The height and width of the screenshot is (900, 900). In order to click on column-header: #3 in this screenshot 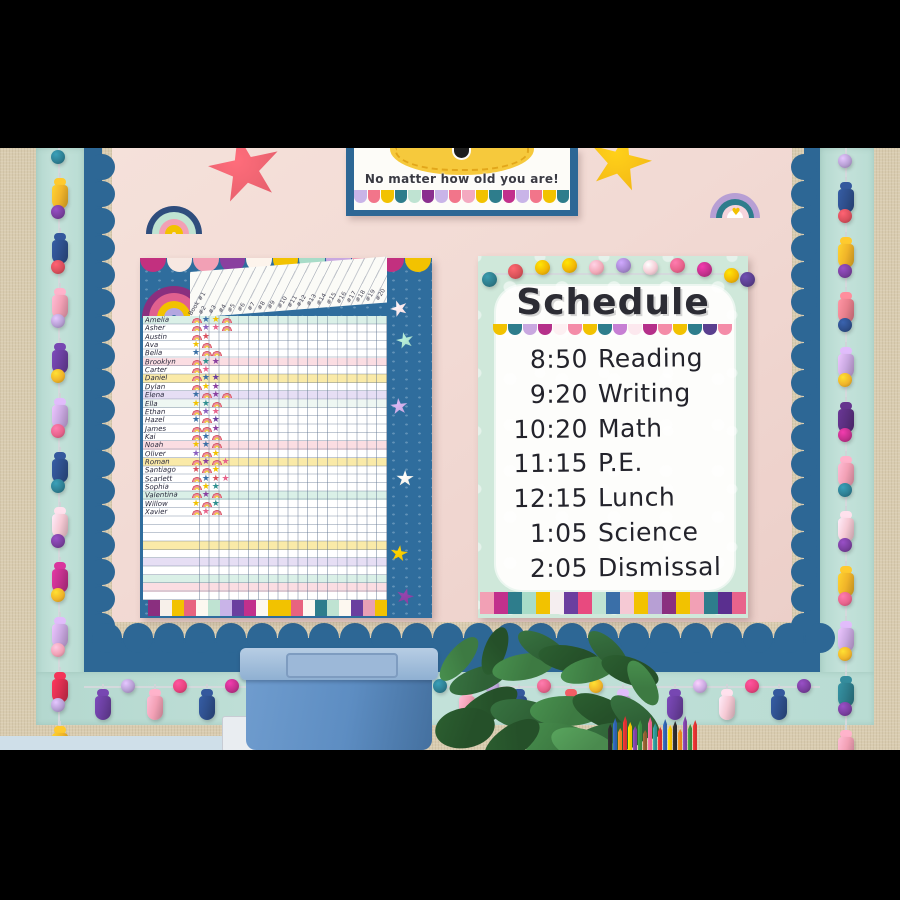, I will do `click(212, 310)`.